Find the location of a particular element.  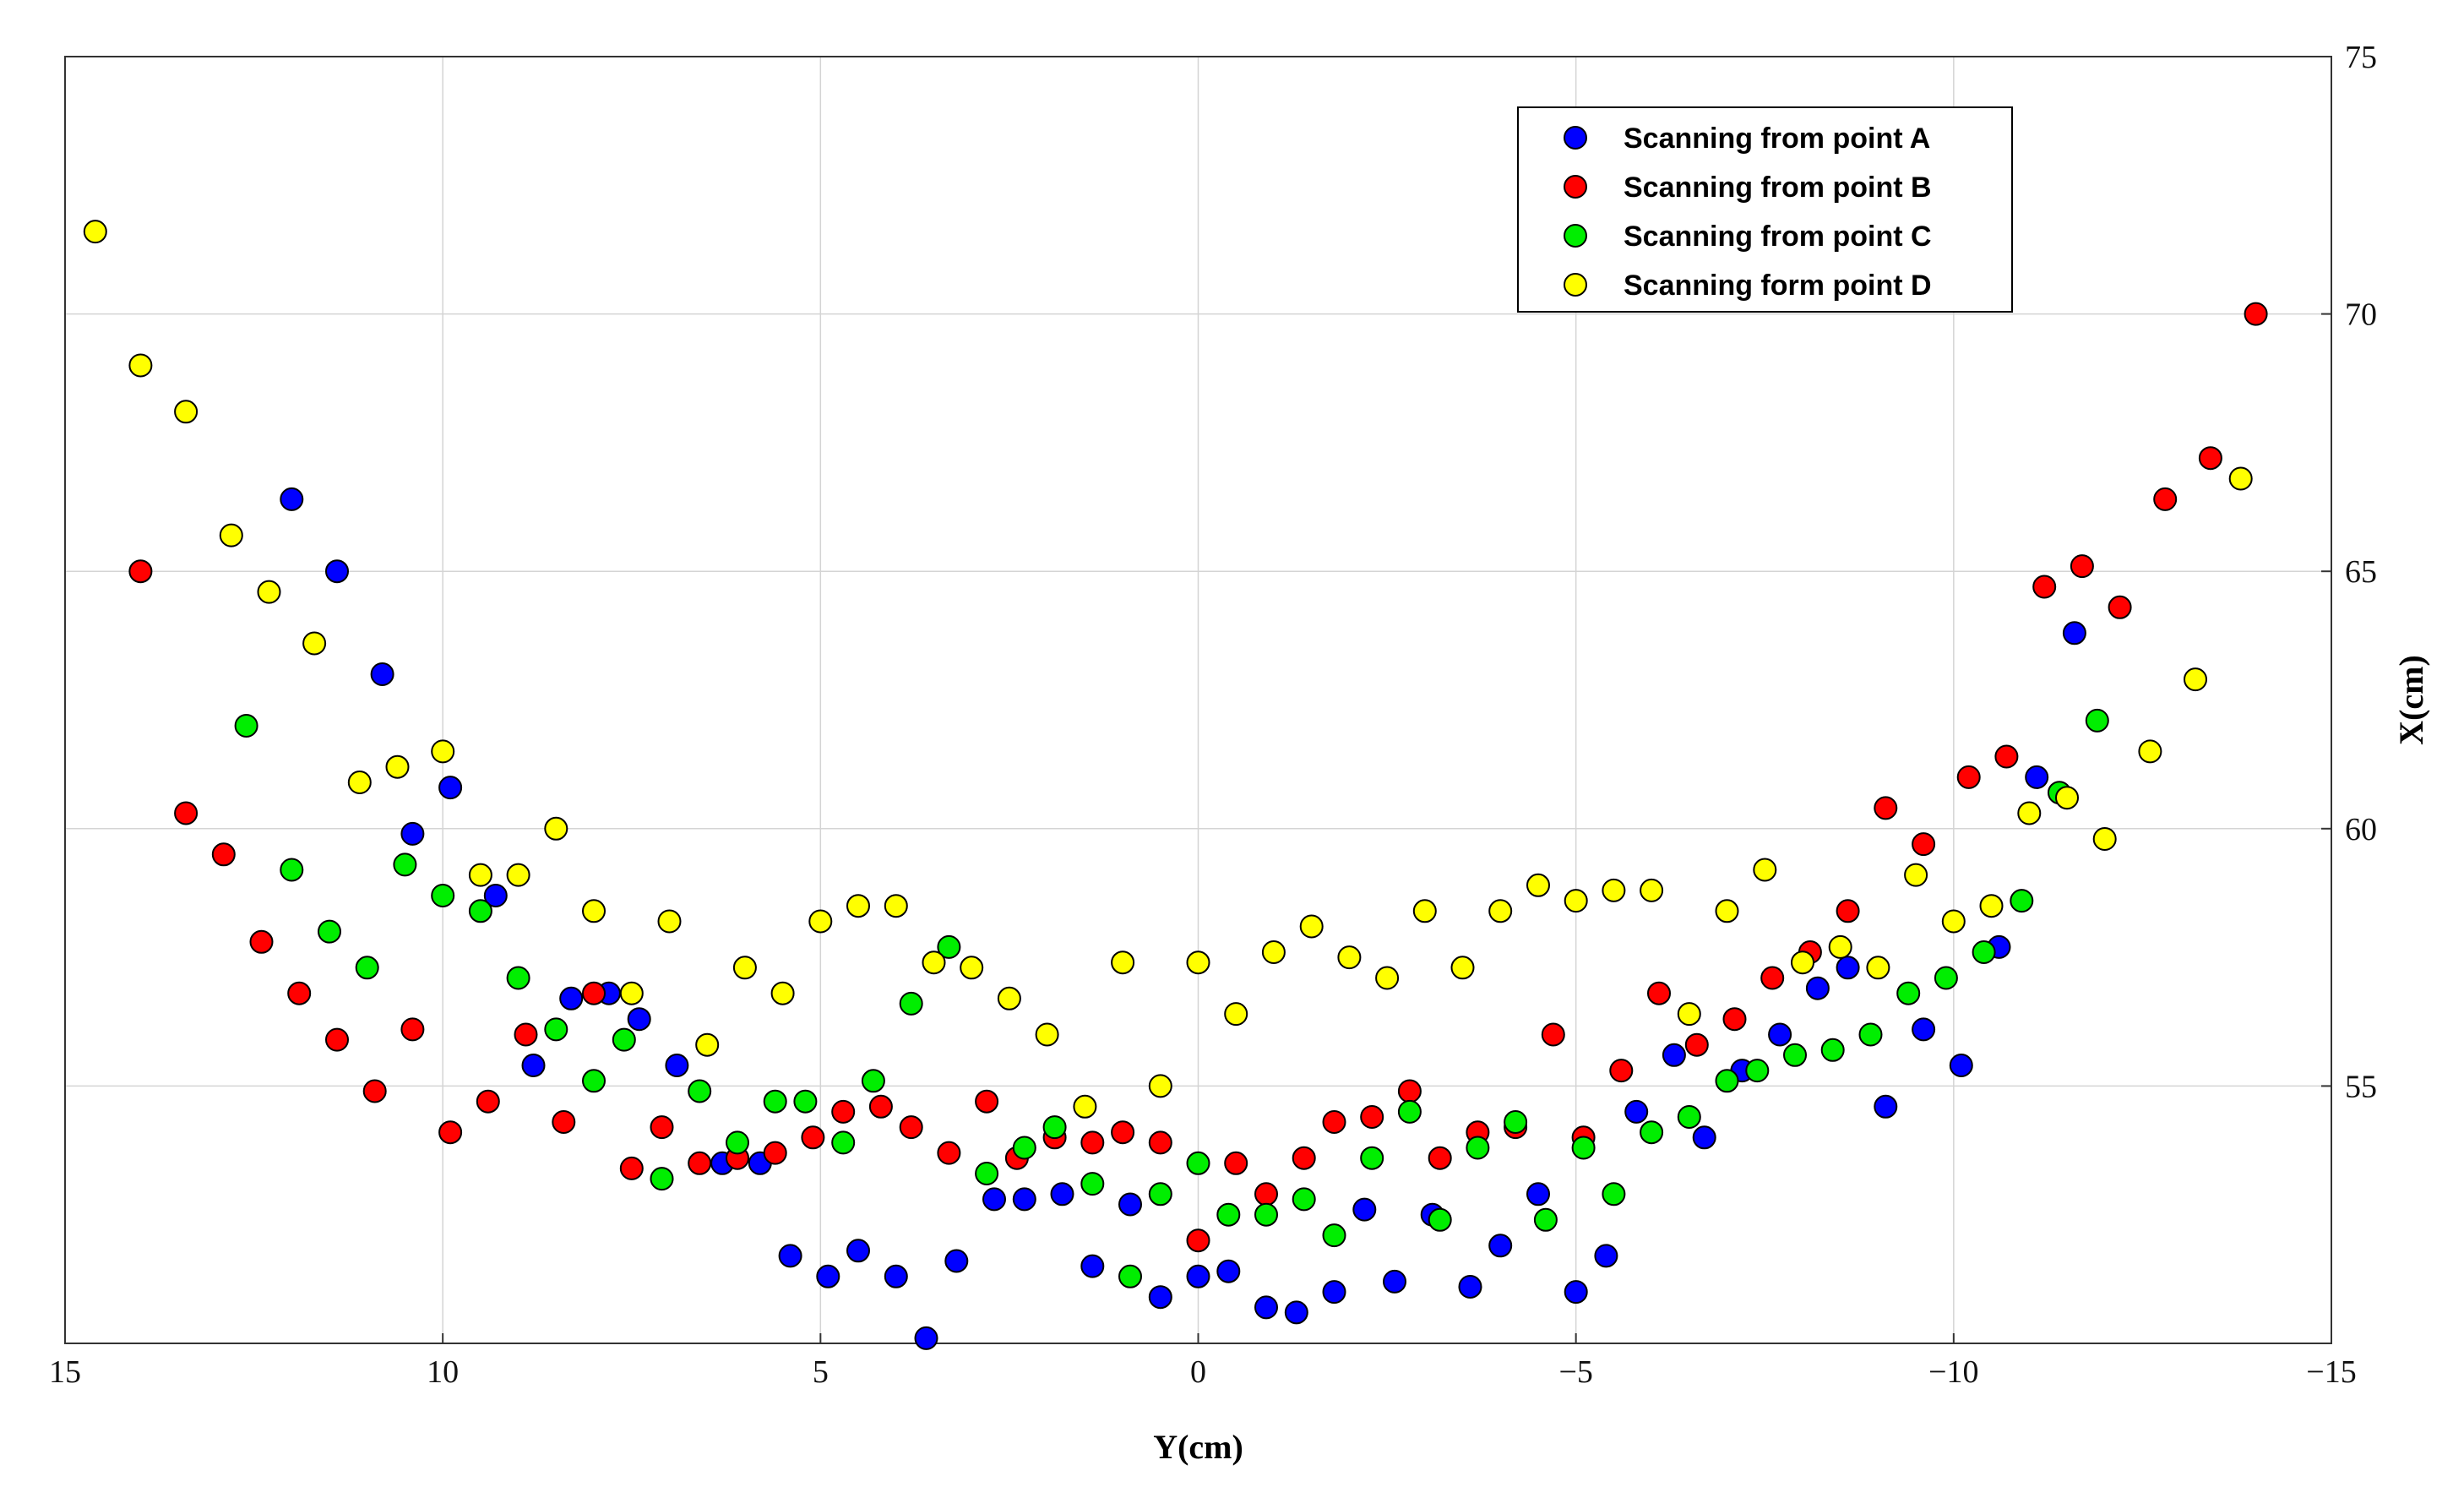

x-tick-label: 5 is located at coordinates (821, 1372).